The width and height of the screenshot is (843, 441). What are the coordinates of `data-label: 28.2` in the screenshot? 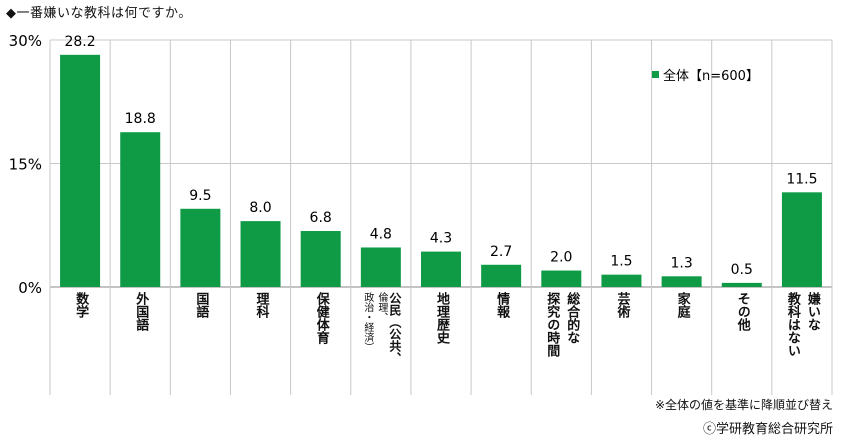 It's located at (79, 42).